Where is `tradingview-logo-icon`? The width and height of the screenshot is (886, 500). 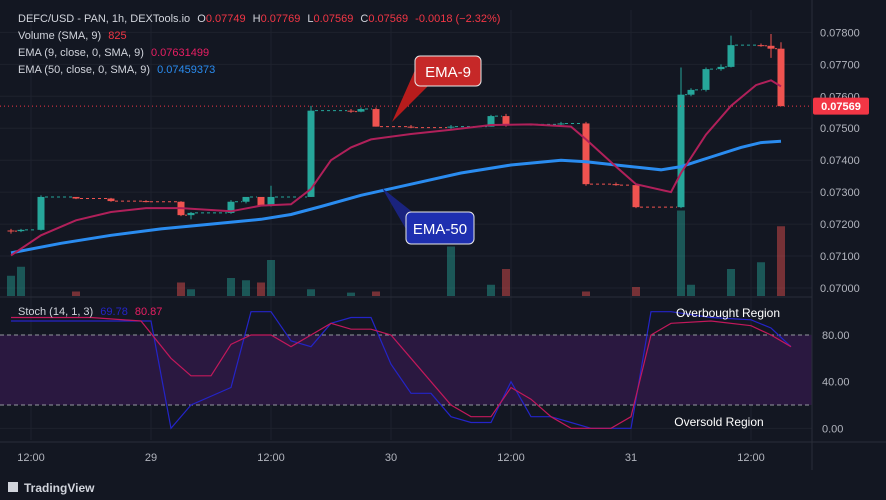 tradingview-logo-icon is located at coordinates (13, 487).